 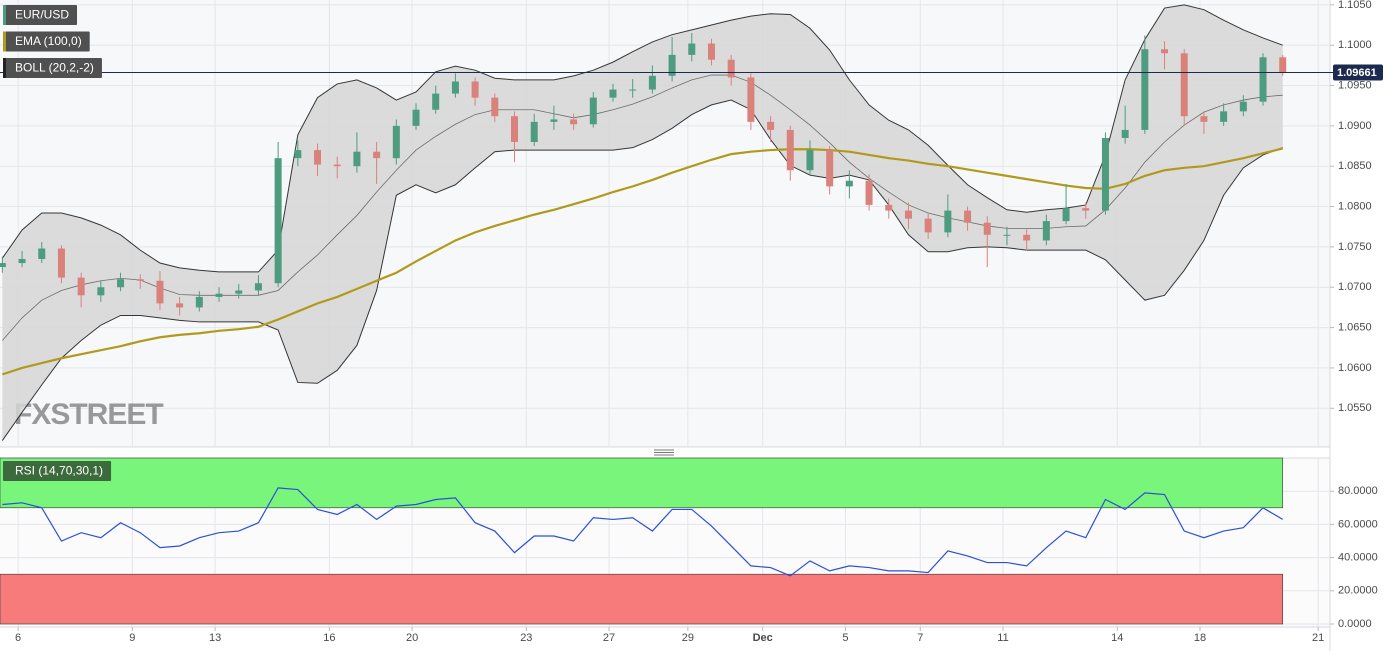 What do you see at coordinates (609, 638) in the screenshot?
I see `x-tick-label: 27` at bounding box center [609, 638].